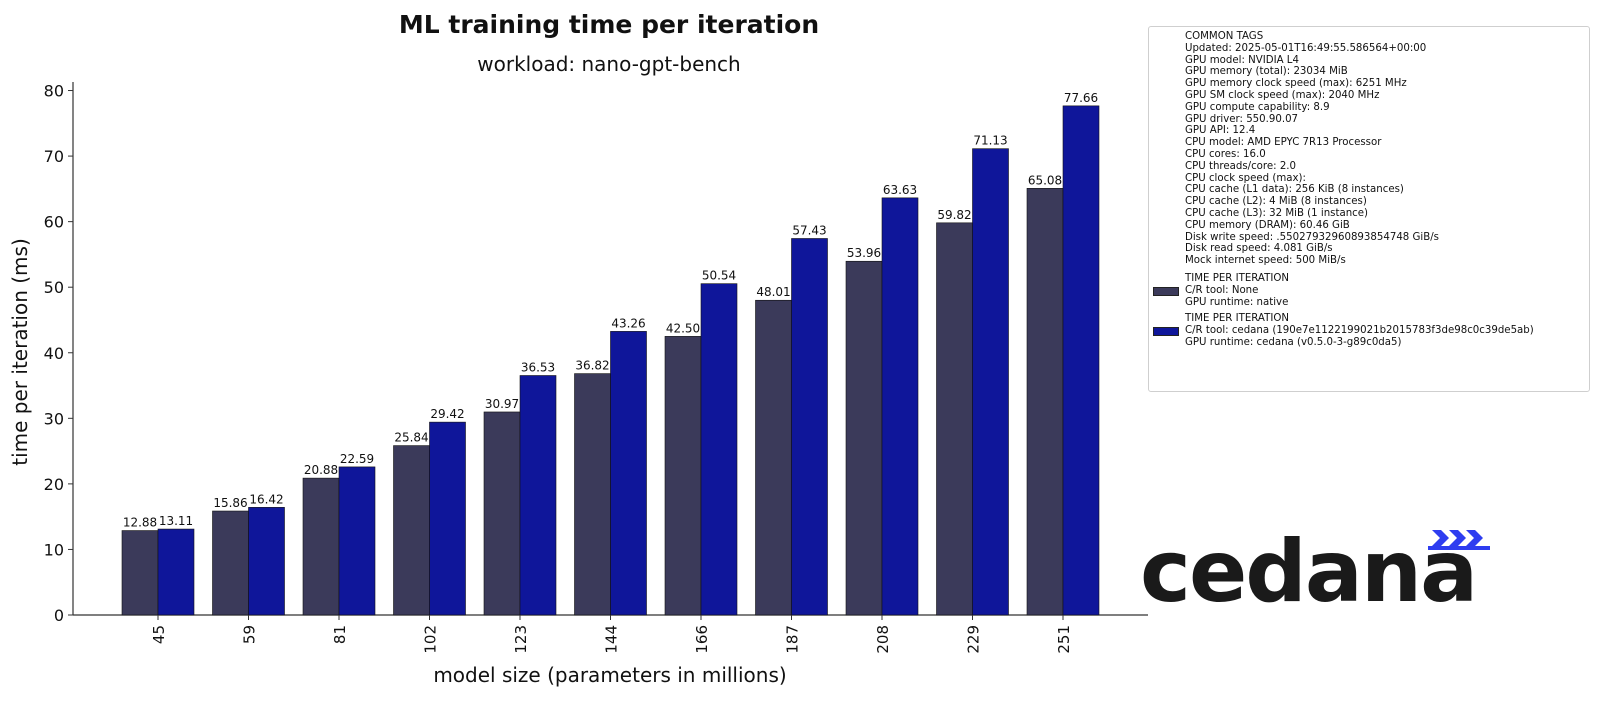 The height and width of the screenshot is (712, 1600). I want to click on legend-text: GPU driver: 550.90.07, so click(1242, 119).